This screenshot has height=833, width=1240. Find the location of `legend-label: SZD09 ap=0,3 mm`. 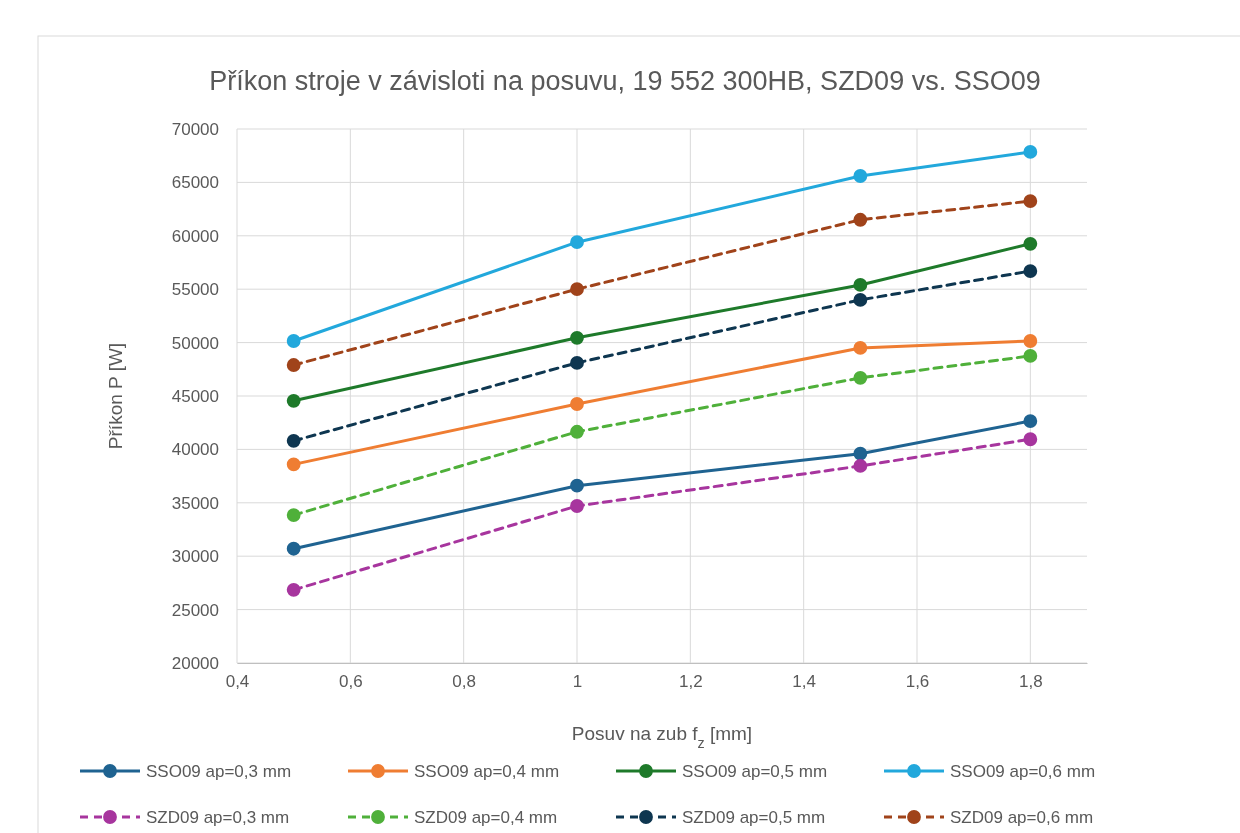

legend-label: SZD09 ap=0,3 mm is located at coordinates (218, 817).